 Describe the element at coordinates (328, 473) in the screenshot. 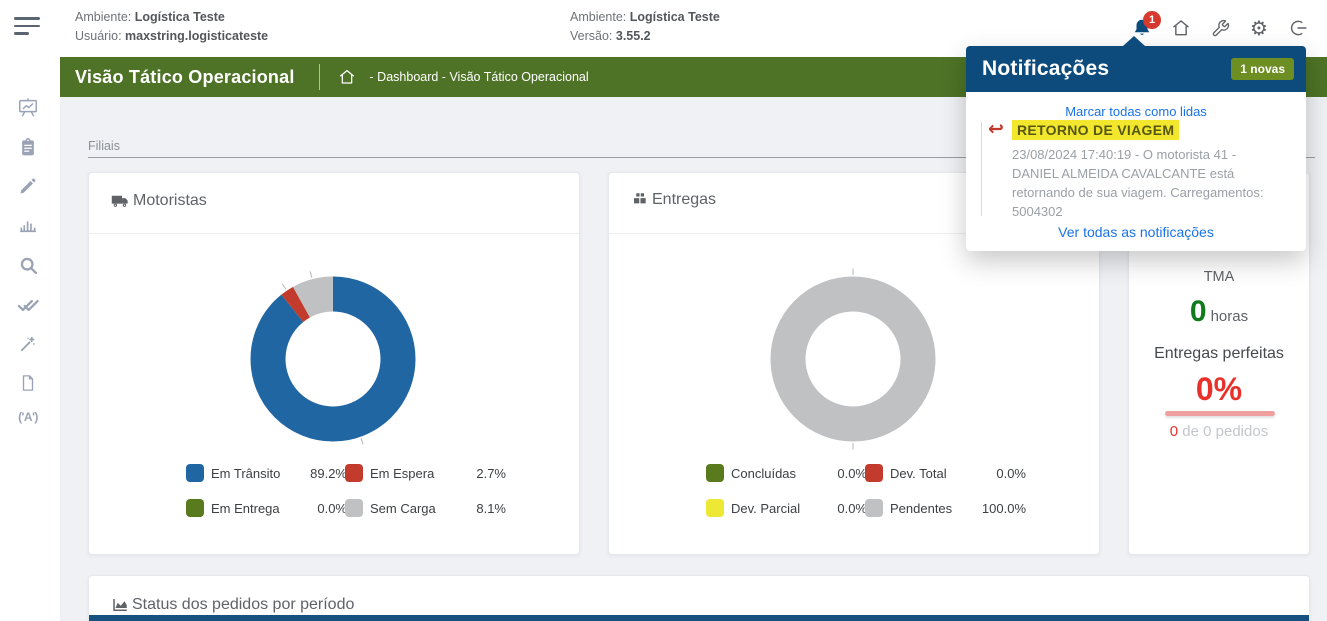

I see `legend-percent: 89.2%` at that location.